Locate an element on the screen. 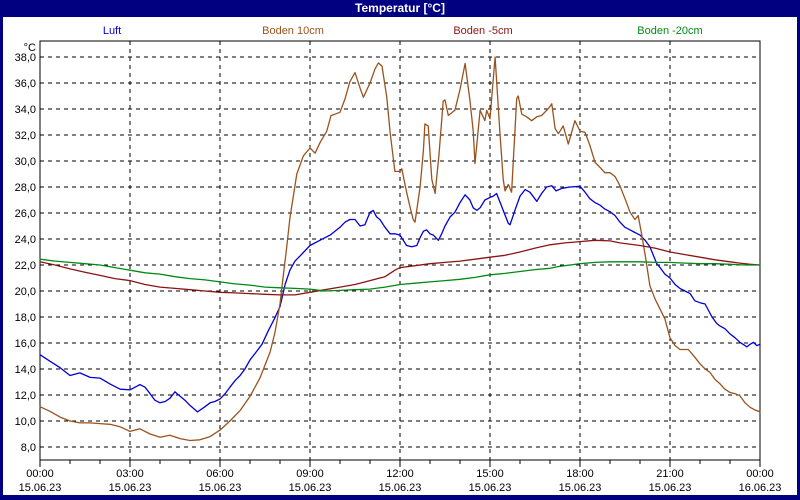 The width and height of the screenshot is (800, 500). title-bar: Temperatur [°C] is located at coordinates (400, 8).